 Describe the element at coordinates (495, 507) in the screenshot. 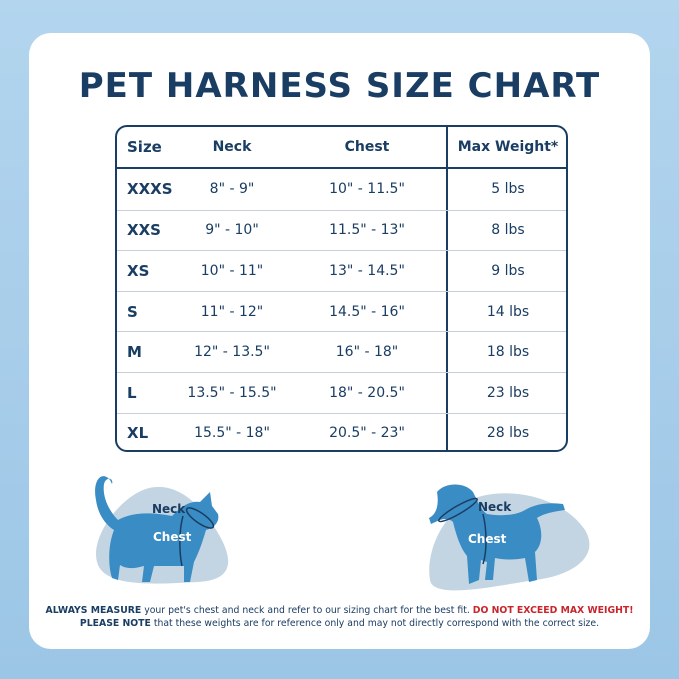

I see `dog-neck-label: Neck` at that location.